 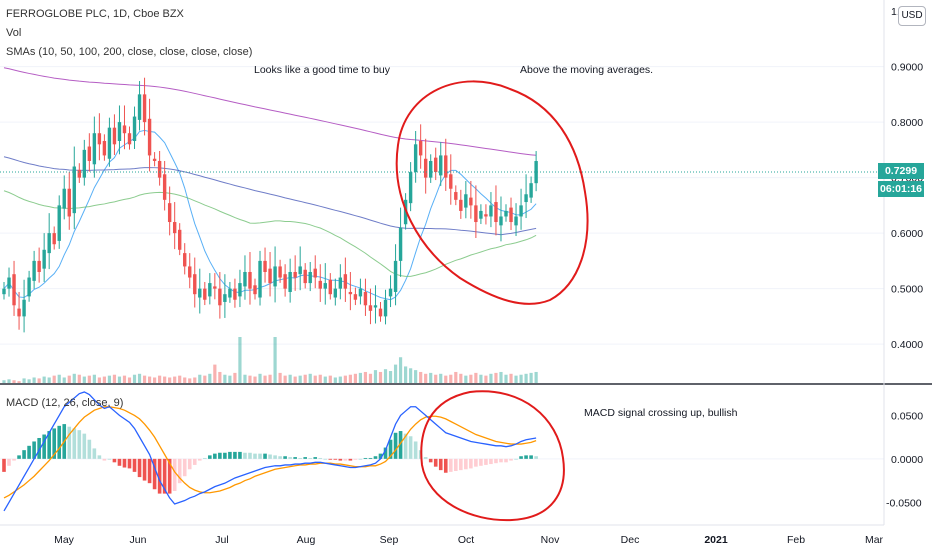 What do you see at coordinates (661, 413) in the screenshot?
I see `macd-note: MACD signal crossing up, bullish` at bounding box center [661, 413].